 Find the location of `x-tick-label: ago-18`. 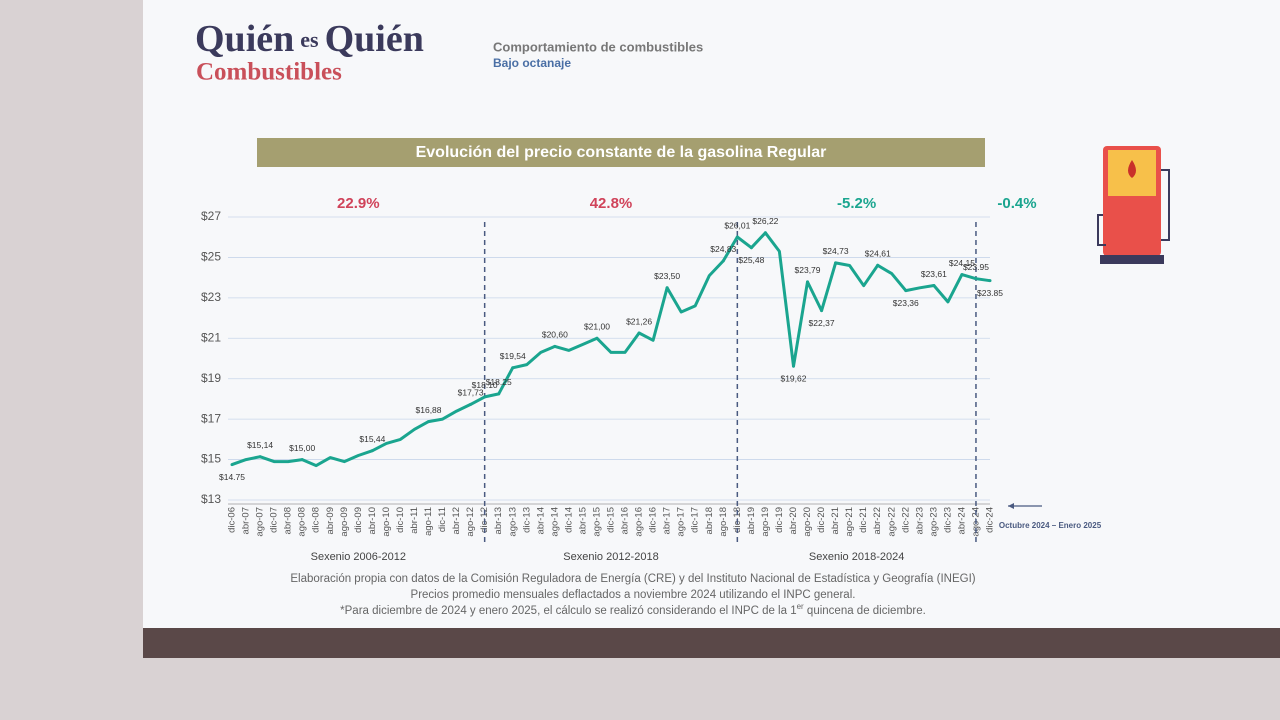

x-tick-label: ago-18 is located at coordinates (723, 522).